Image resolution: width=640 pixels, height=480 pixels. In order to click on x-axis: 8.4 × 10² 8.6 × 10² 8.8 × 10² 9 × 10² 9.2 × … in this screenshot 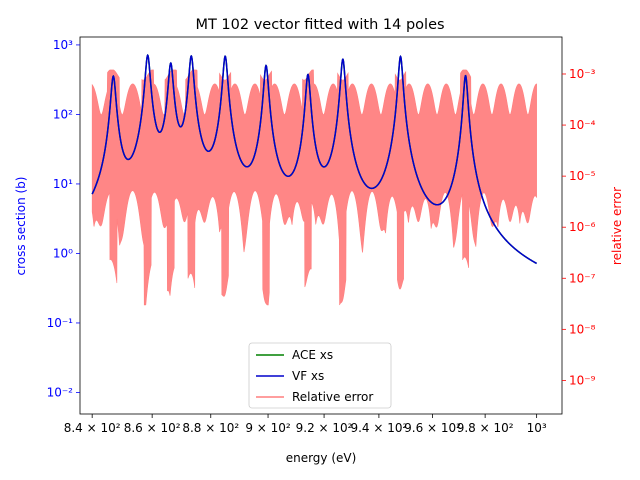, I will do `click(305, 424)`.